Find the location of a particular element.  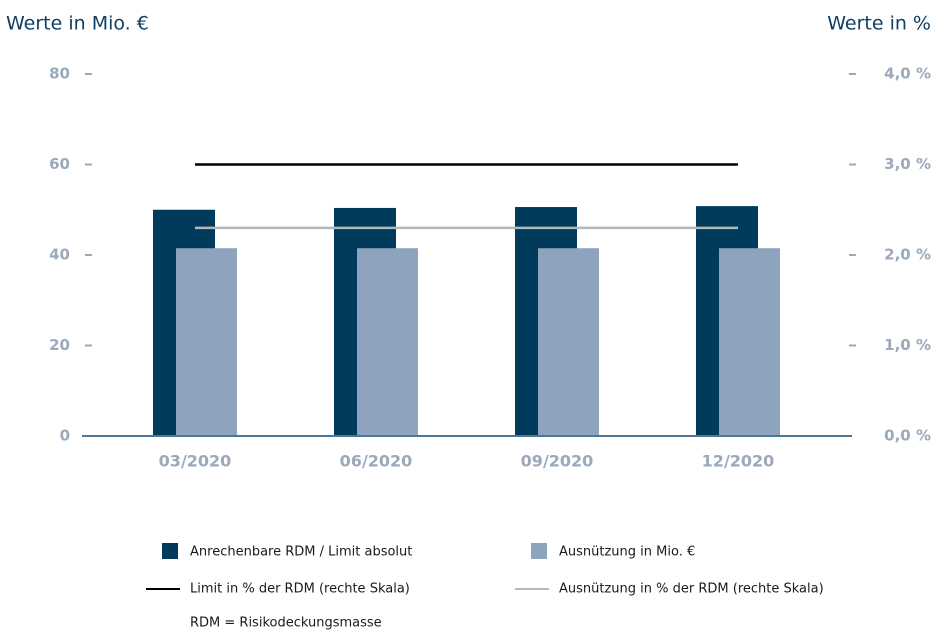

legend-label: Ausnützung in Mio. € is located at coordinates (627, 552).